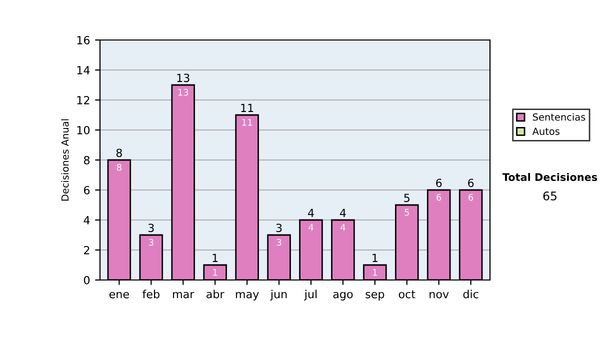  Describe the element at coordinates (83, 130) in the screenshot. I see `y-tick-label: 10` at that location.